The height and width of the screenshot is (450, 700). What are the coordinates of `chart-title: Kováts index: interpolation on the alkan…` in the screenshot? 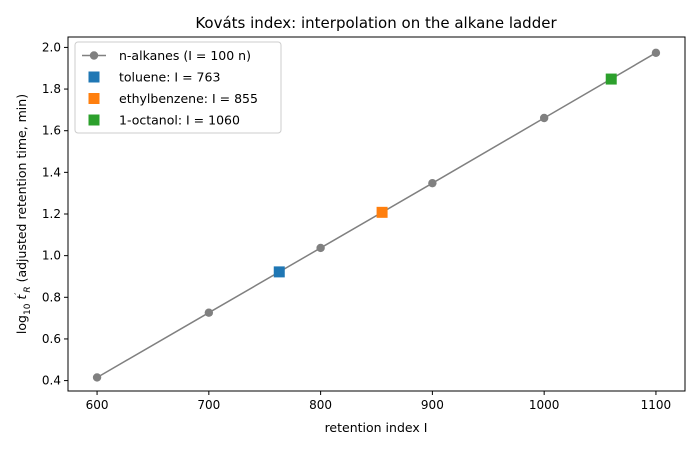 It's located at (376, 23).